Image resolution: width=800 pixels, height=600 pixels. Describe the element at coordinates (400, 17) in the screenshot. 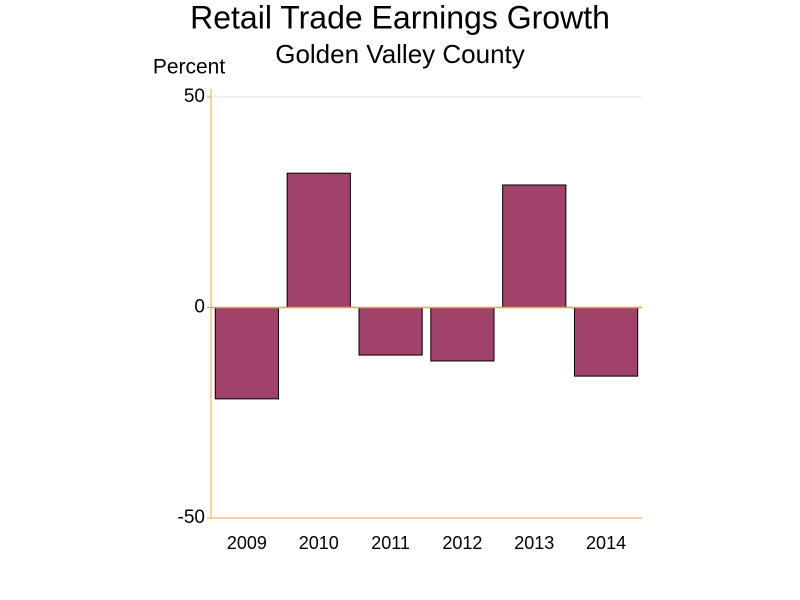

I see `chart-title: Retail Trade Earnings Growth` at that location.